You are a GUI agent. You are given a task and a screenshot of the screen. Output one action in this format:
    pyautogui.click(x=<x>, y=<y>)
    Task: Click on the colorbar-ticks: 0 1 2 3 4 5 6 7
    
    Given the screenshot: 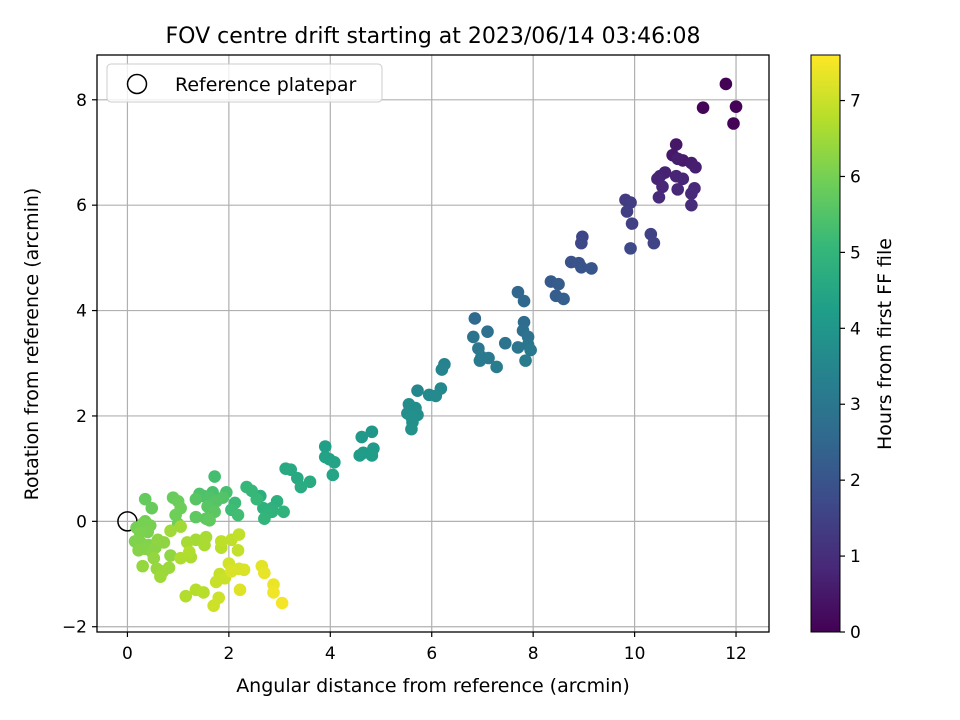 What is the action you would take?
    pyautogui.click(x=850, y=367)
    